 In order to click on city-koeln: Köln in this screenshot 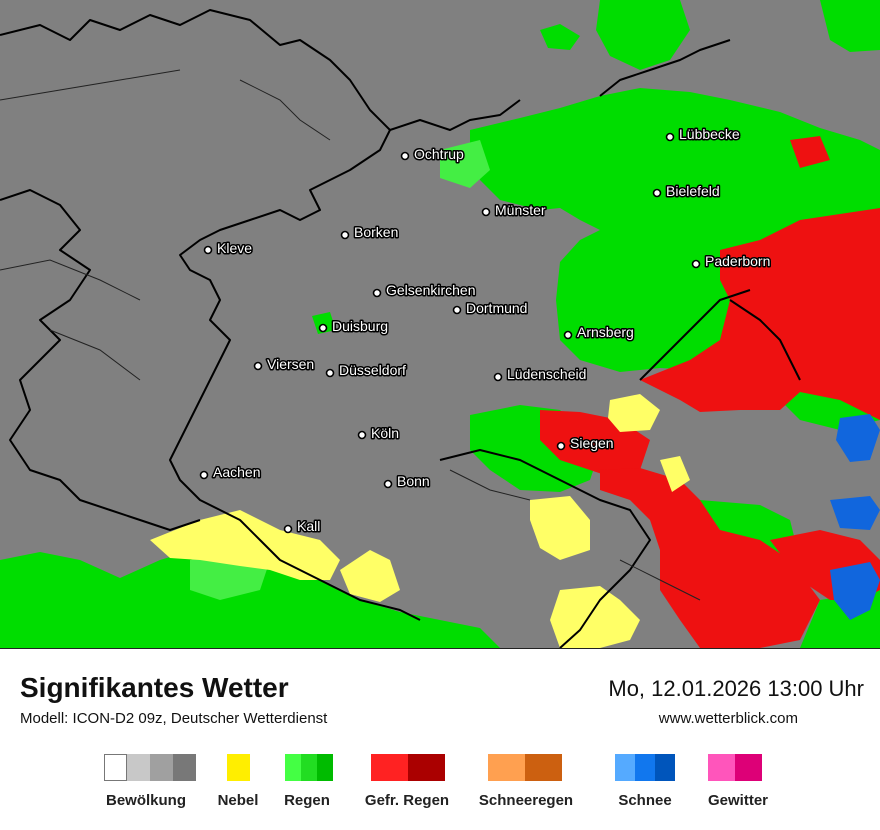, I will do `click(379, 433)`.